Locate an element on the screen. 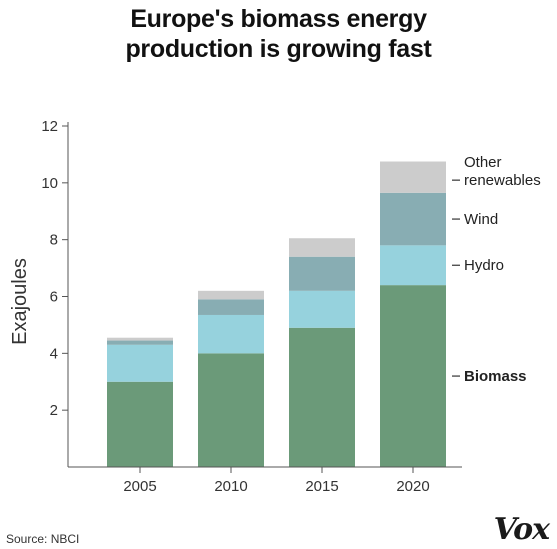 This screenshot has width=557, height=549. x-tick-label-2020: 2020 is located at coordinates (412, 486).